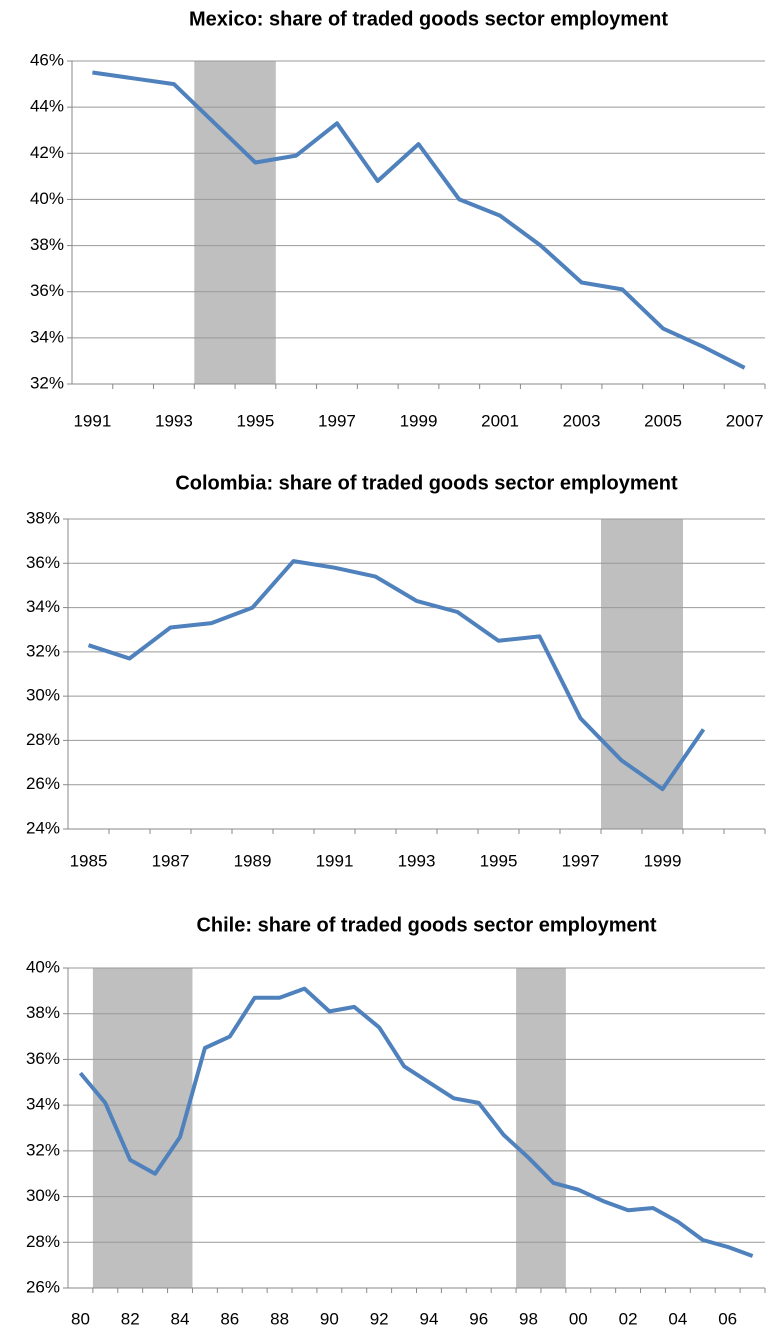 This screenshot has height=1336, width=768. What do you see at coordinates (47, 59) in the screenshot?
I see `y-tick-label: 46%` at bounding box center [47, 59].